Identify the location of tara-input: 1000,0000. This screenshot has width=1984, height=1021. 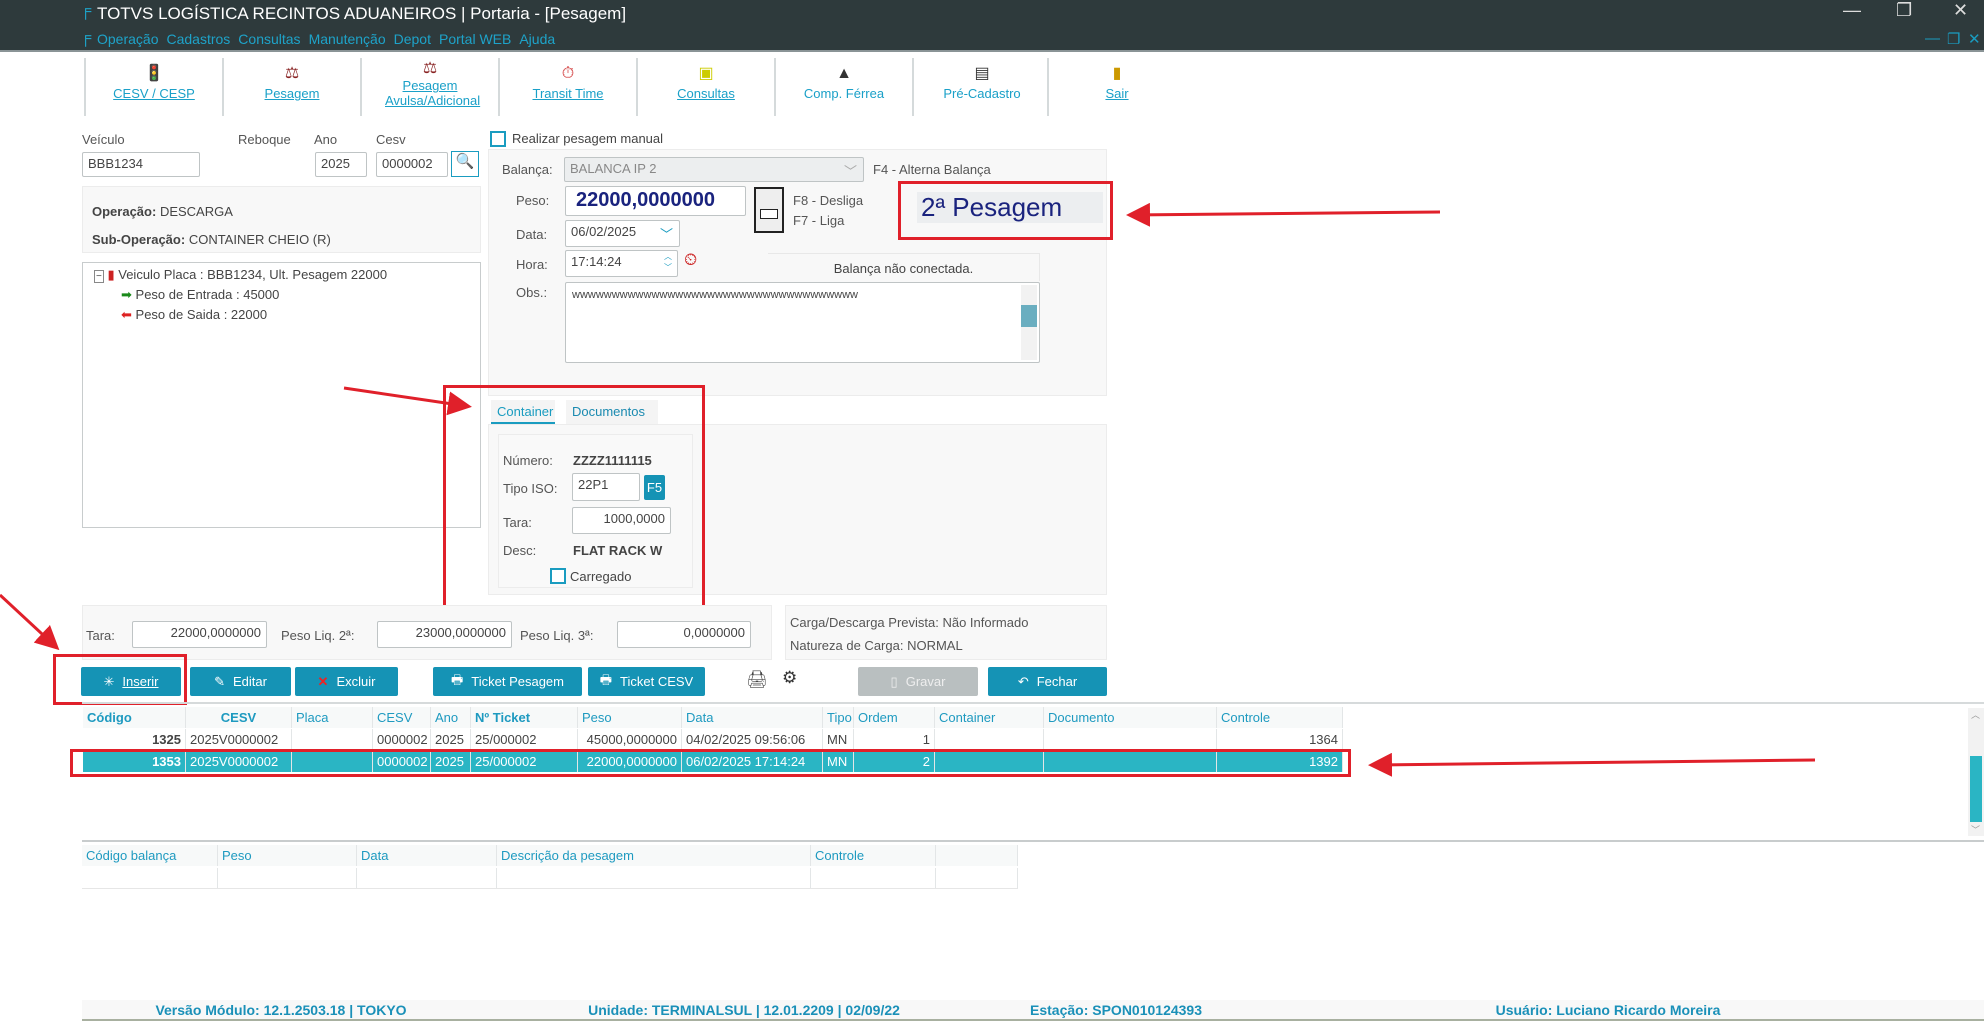
(621, 520).